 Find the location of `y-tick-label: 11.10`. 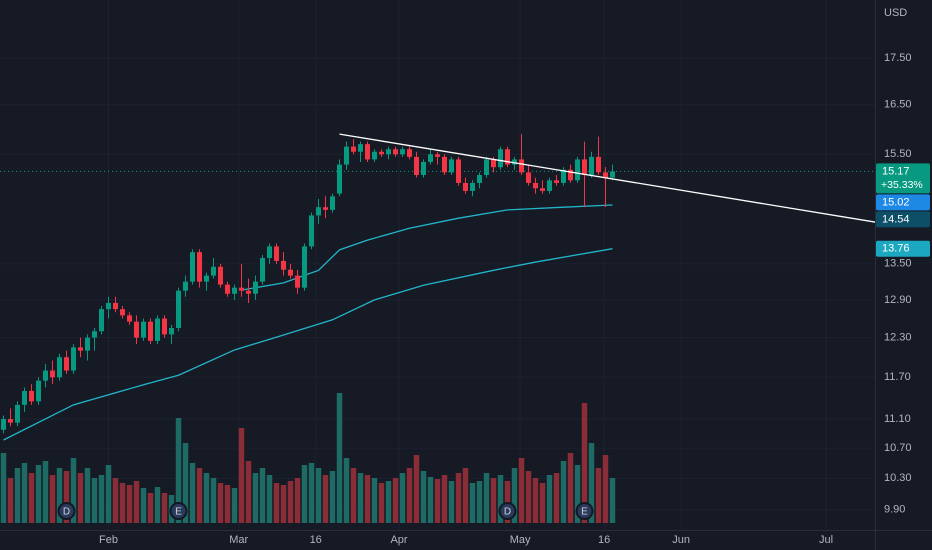

y-tick-label: 11.10 is located at coordinates (897, 419).